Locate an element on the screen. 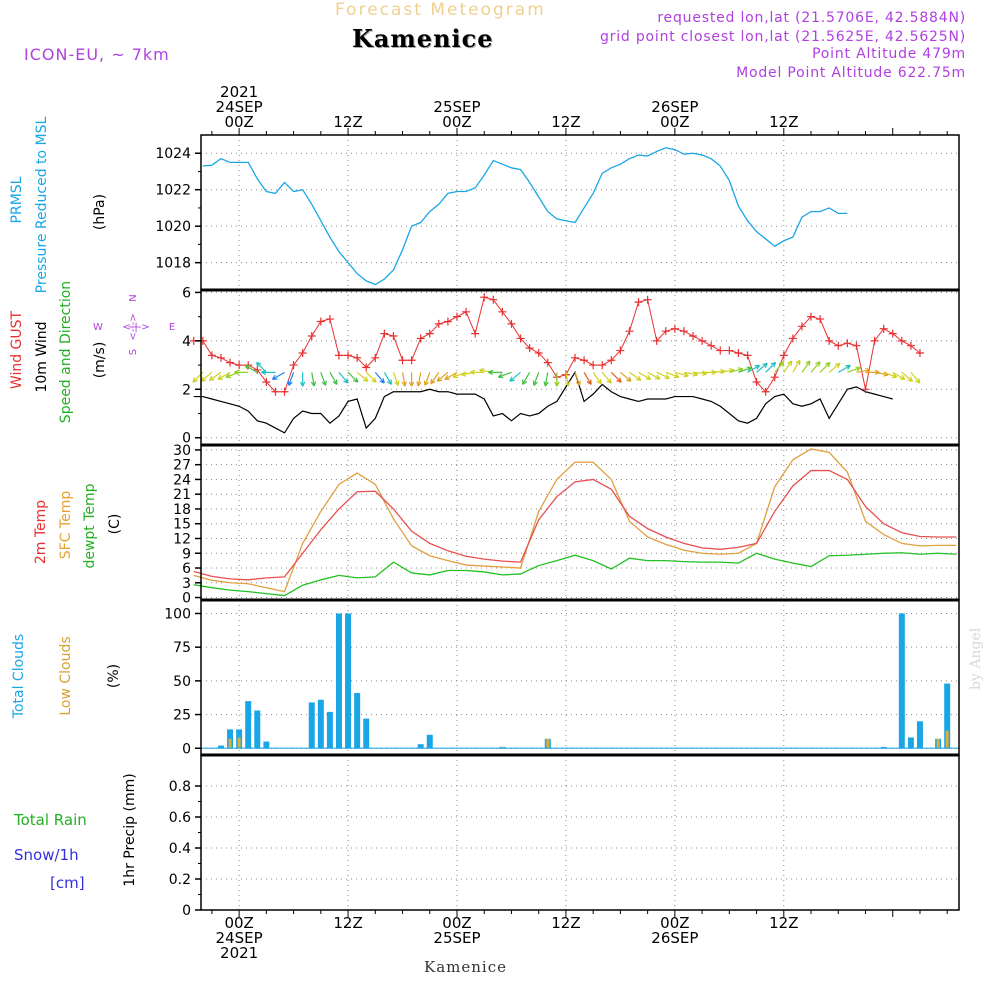 The image size is (1000, 1000). time-label-bottom: 00Z is located at coordinates (456, 923).